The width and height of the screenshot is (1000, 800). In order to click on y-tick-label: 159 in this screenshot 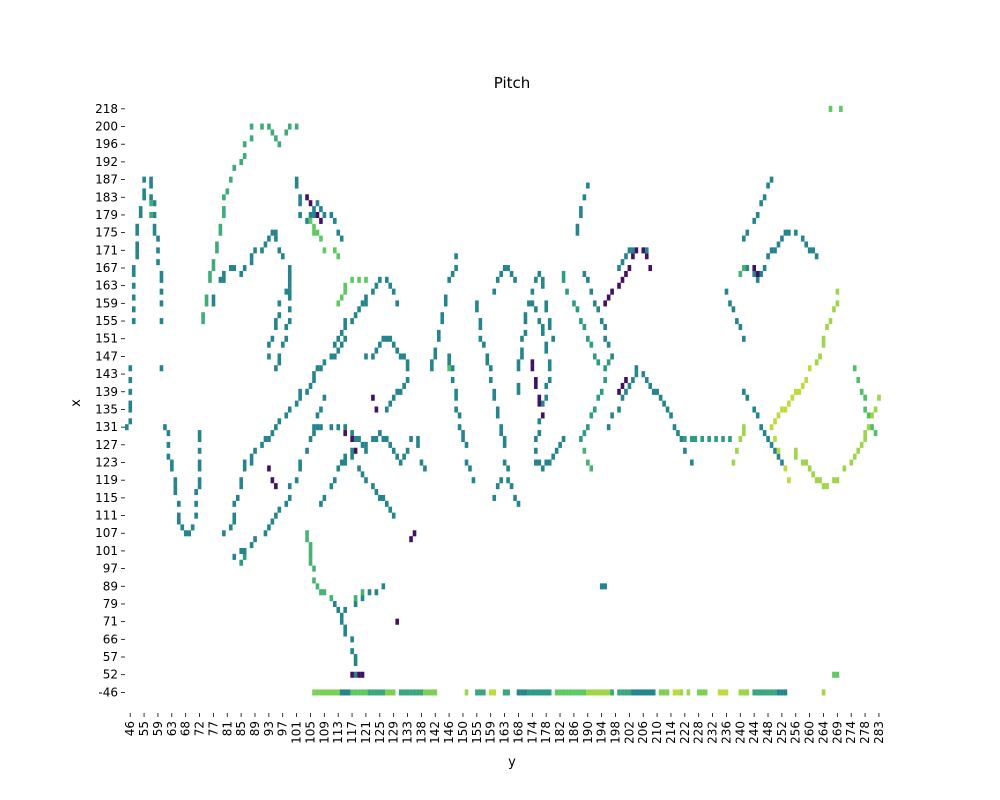, I will do `click(106, 303)`.